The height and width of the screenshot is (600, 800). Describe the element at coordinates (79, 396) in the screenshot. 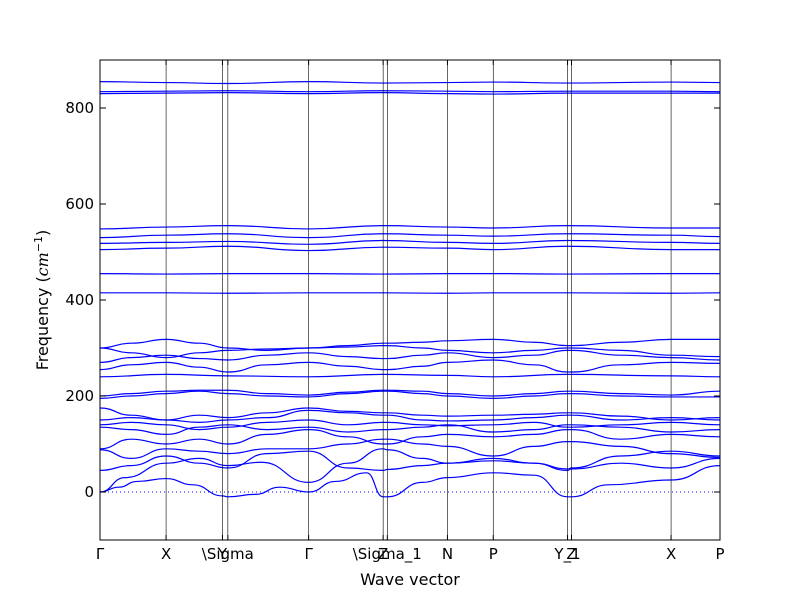

I see `y-tick-label: 200` at that location.